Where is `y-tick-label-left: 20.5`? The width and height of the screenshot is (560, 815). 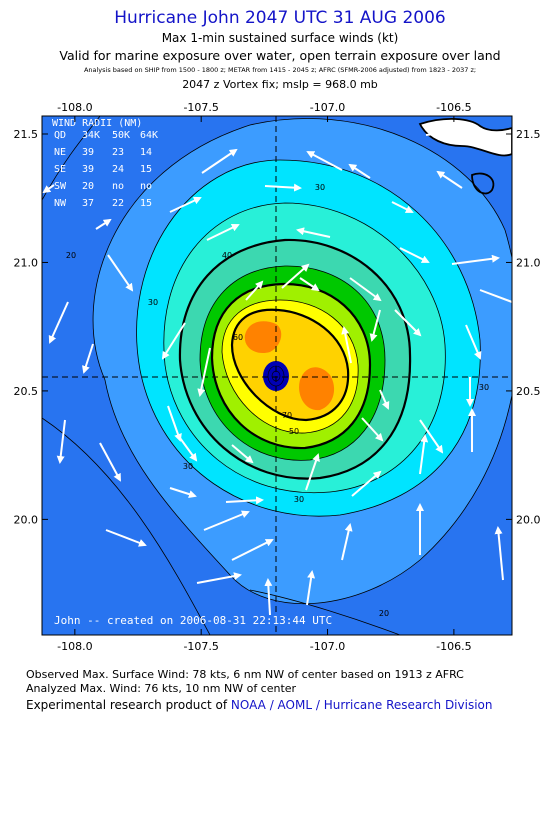
y-tick-label-left: 20.5 is located at coordinates (26, 391).